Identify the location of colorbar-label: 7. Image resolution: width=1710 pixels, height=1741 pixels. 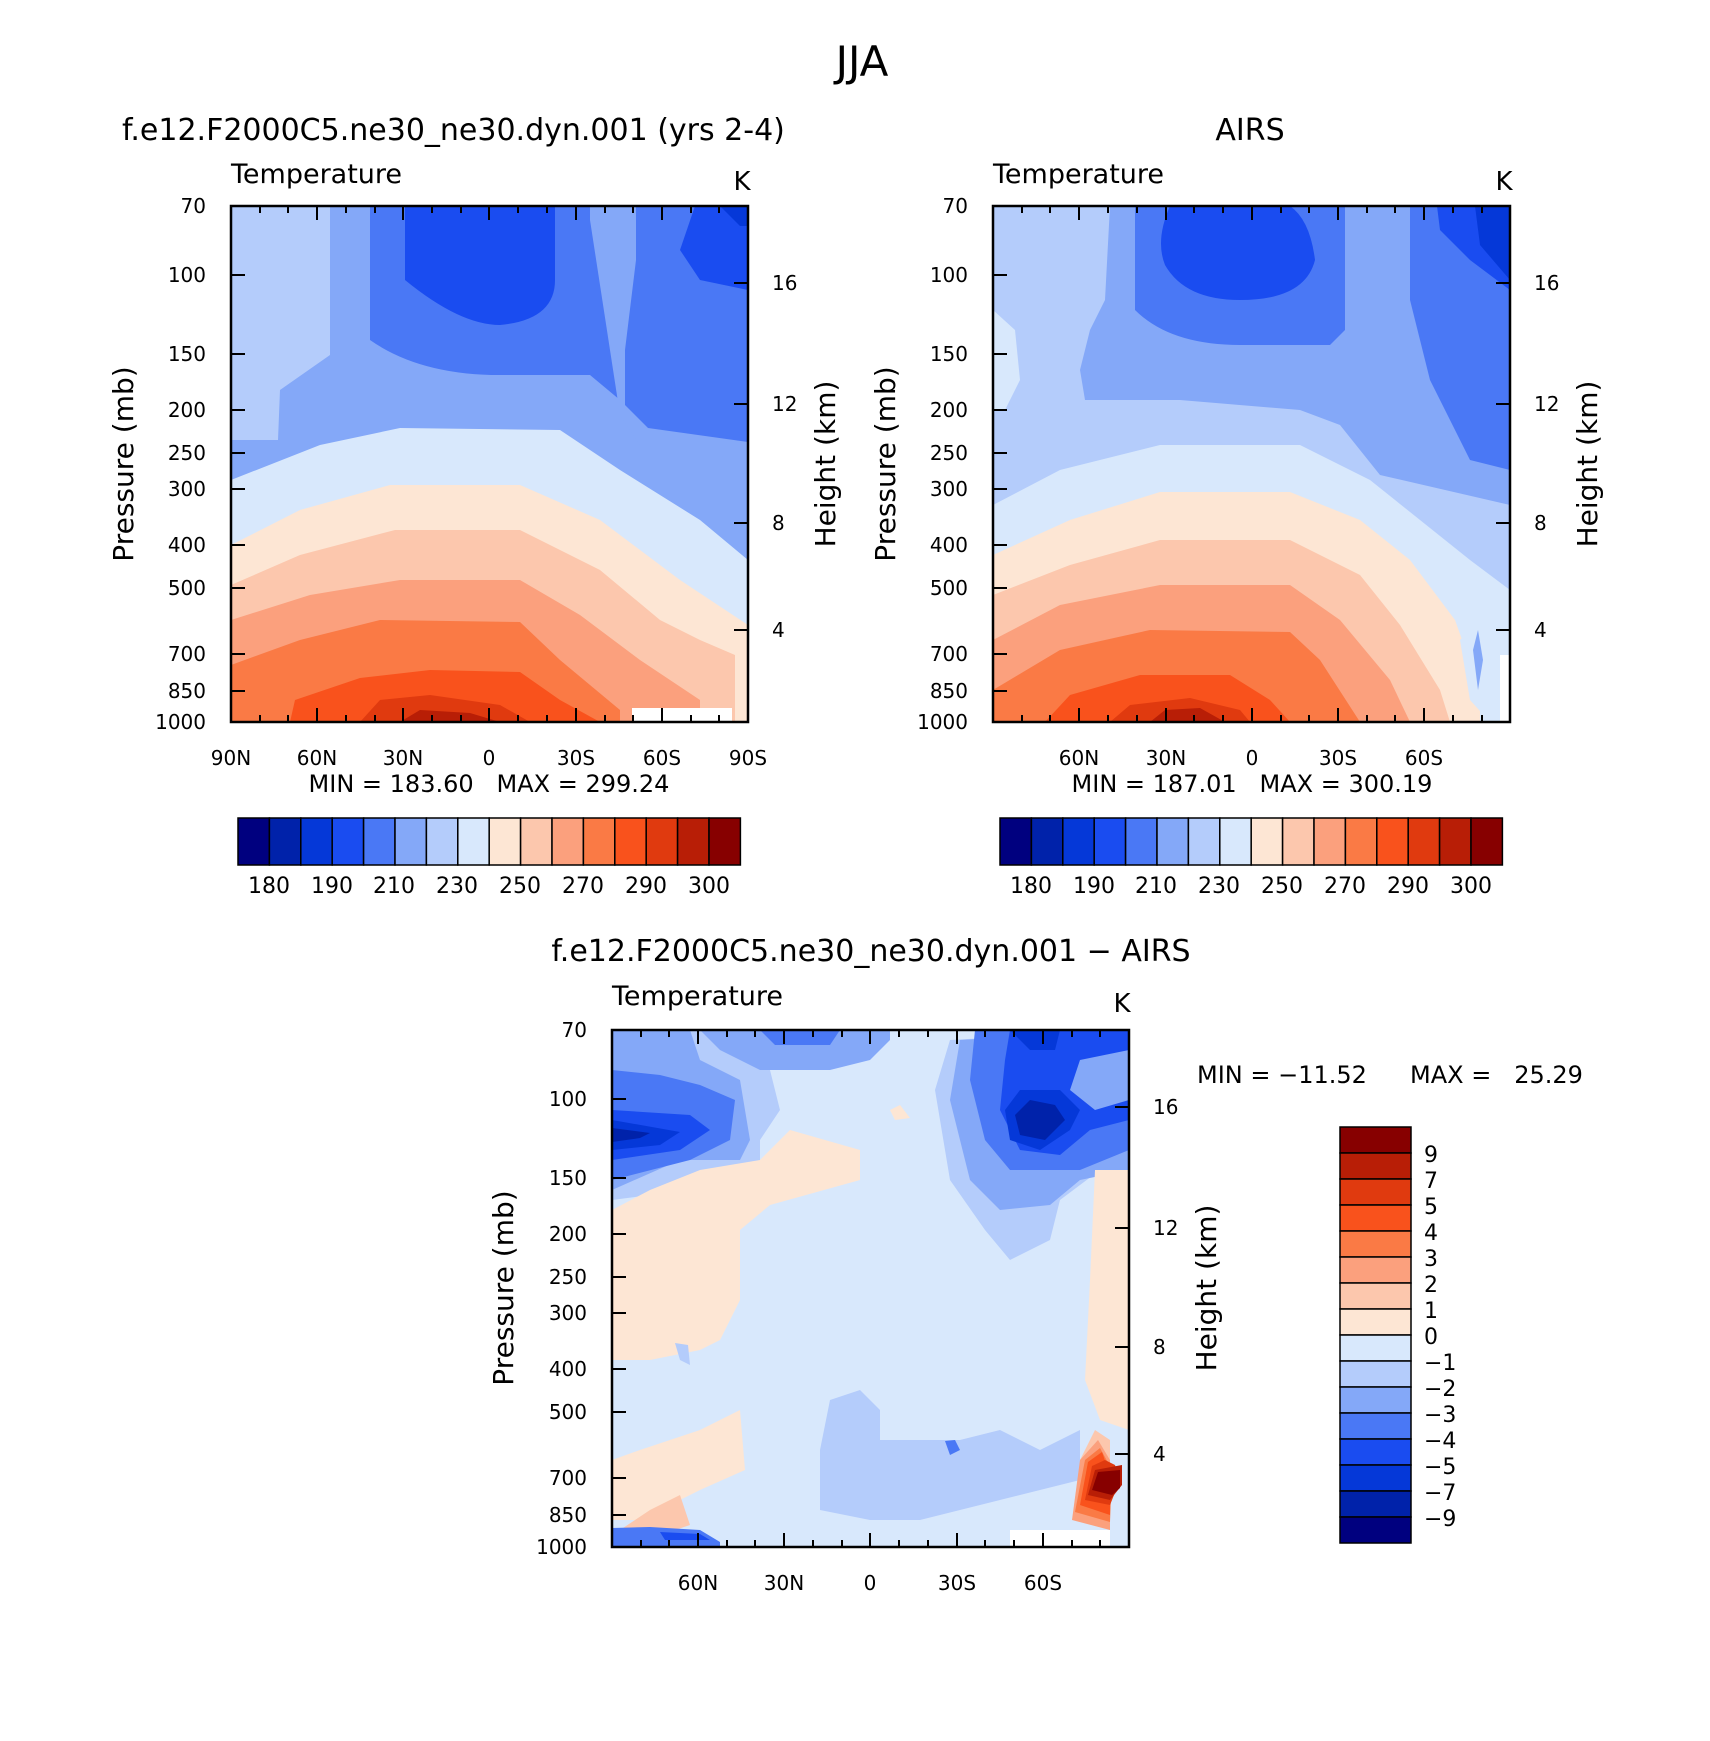
(1431, 1181).